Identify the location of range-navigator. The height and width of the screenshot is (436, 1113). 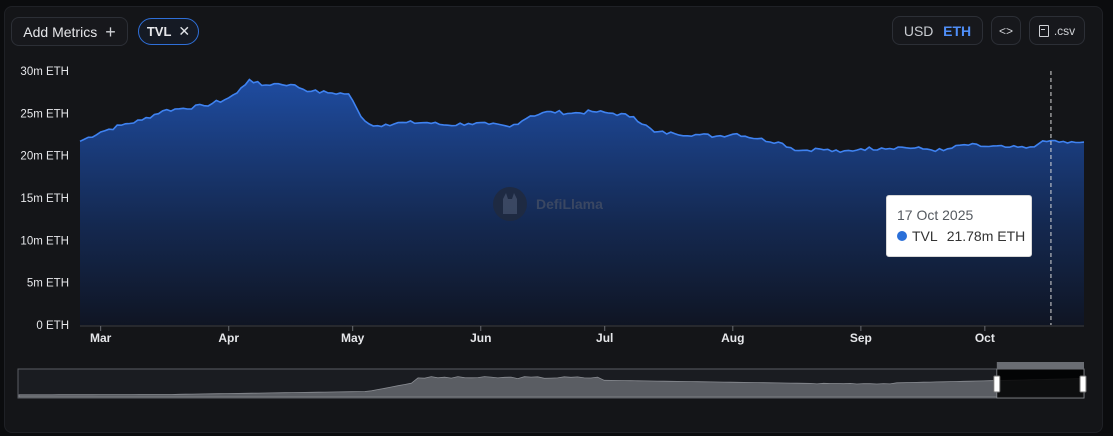
(552, 380).